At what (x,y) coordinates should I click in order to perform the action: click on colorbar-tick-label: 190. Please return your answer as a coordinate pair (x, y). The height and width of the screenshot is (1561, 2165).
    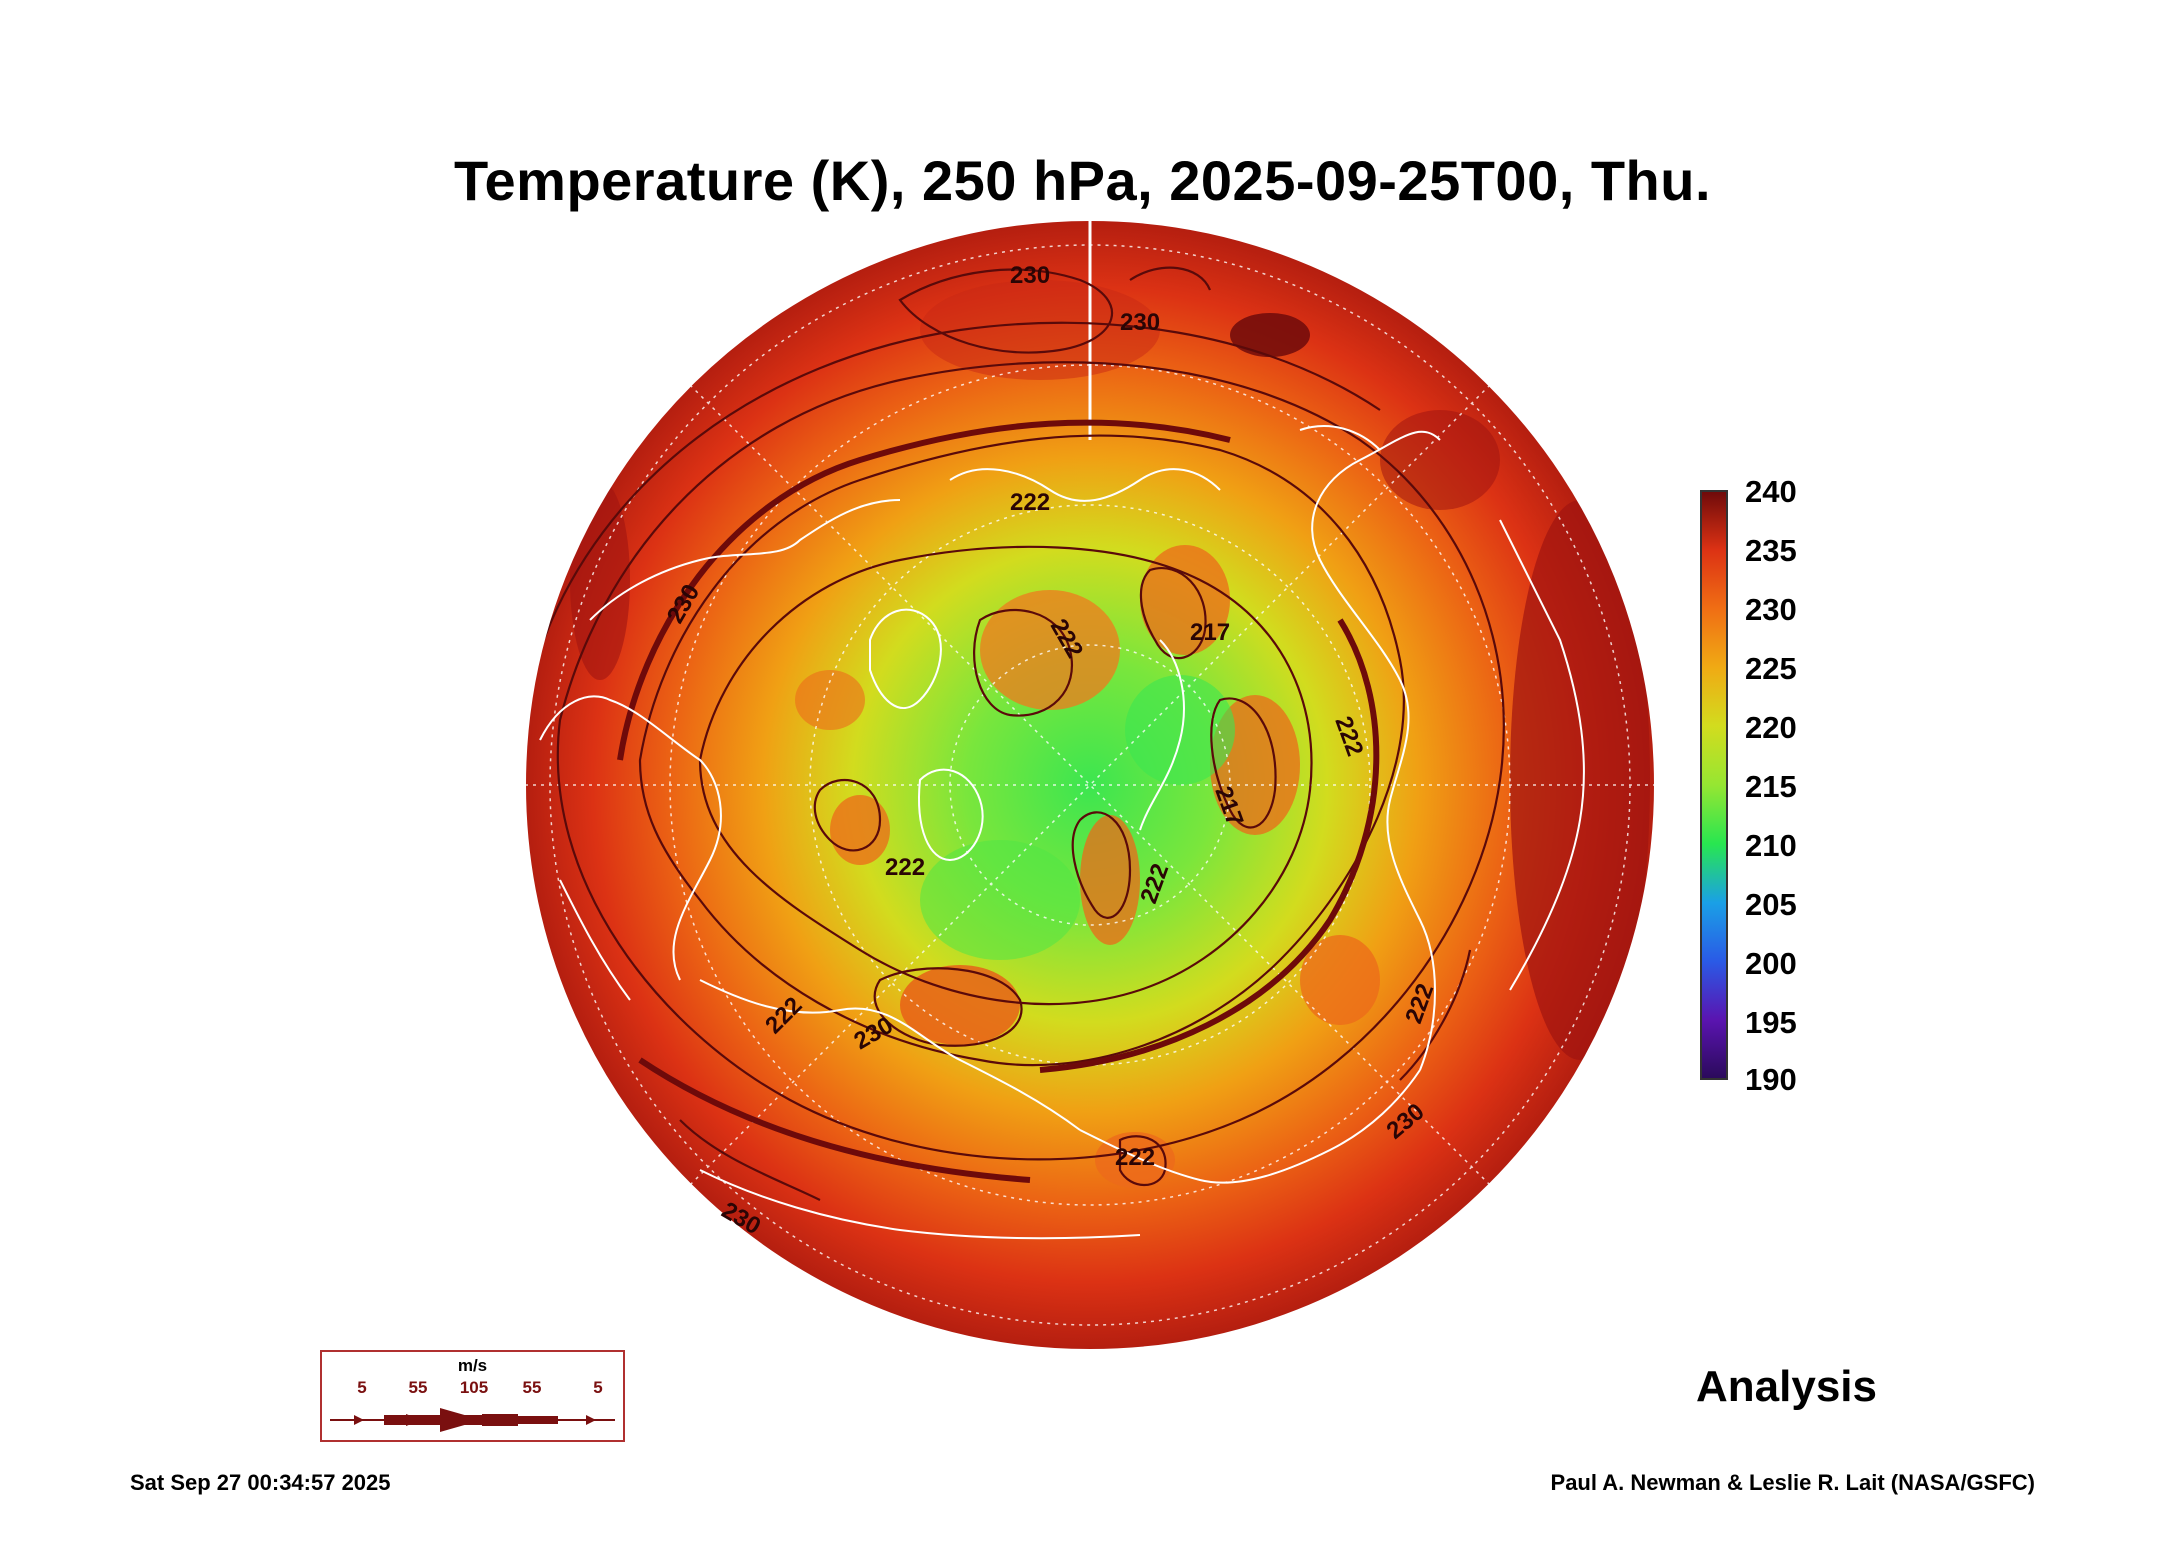
    Looking at the image, I should click on (1771, 1079).